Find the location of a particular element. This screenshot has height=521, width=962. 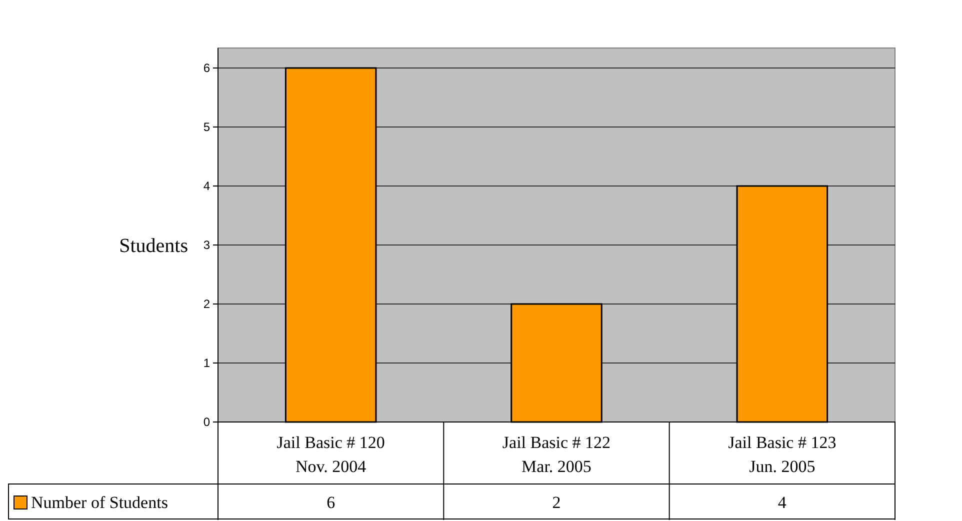

y-tick-label: 4 is located at coordinates (206, 186).